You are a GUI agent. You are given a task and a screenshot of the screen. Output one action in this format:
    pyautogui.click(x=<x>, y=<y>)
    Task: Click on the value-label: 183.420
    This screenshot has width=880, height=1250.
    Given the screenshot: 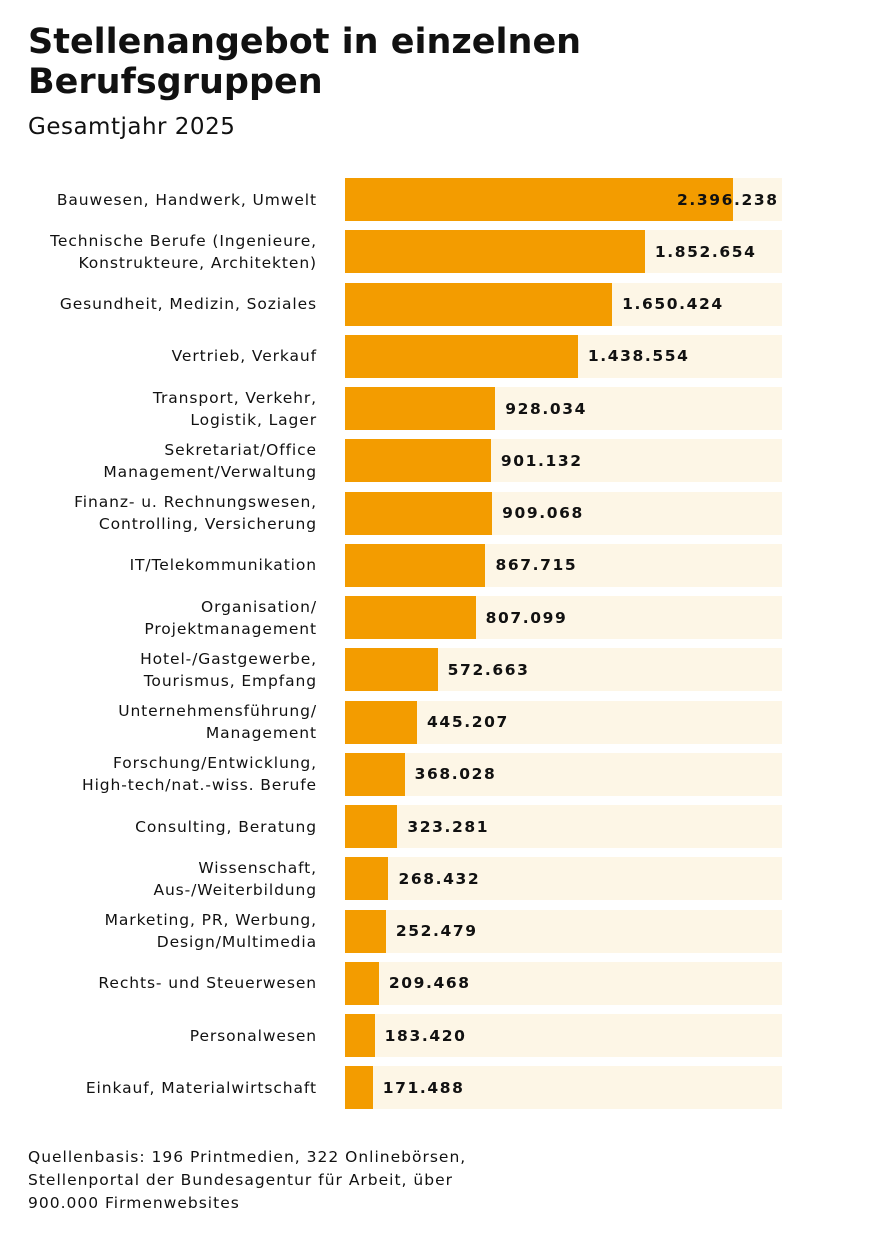 What is the action you would take?
    pyautogui.click(x=425, y=1035)
    